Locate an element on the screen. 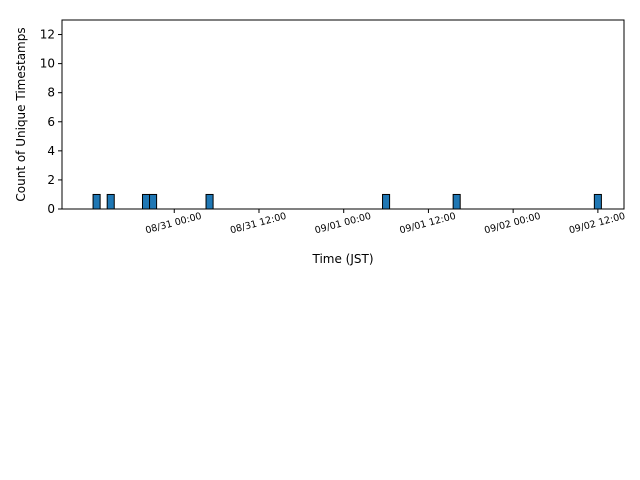 The height and width of the screenshot is (480, 640). y-tick-label-3: 6 is located at coordinates (51, 122).